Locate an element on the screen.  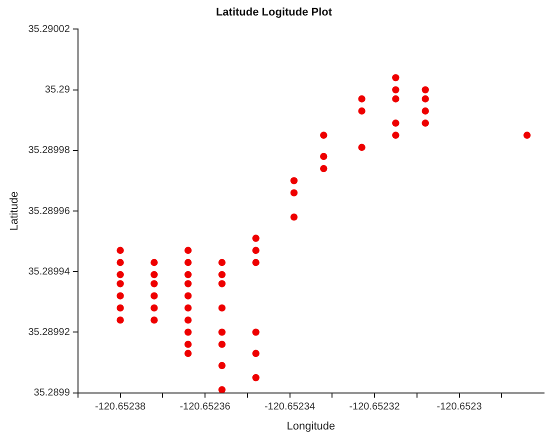
x-tick-label: -120.65236 is located at coordinates (205, 407).